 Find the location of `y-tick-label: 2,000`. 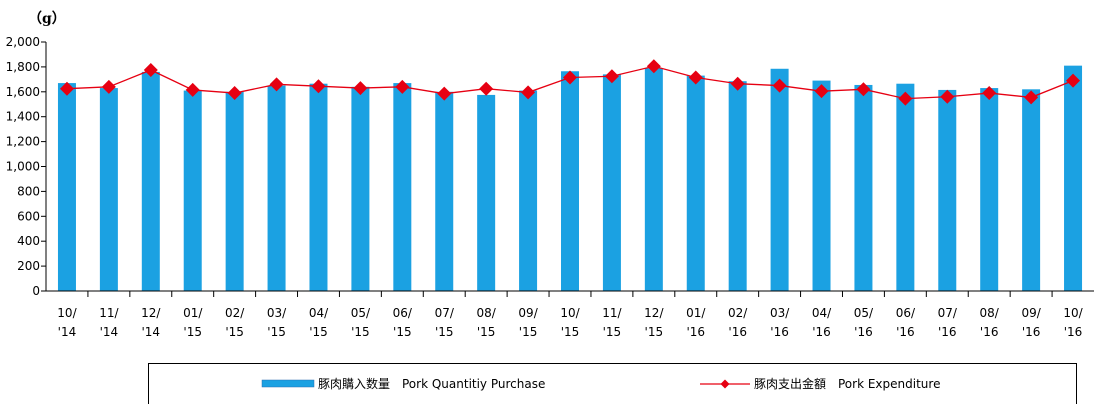

y-tick-label: 2,000 is located at coordinates (23, 42).